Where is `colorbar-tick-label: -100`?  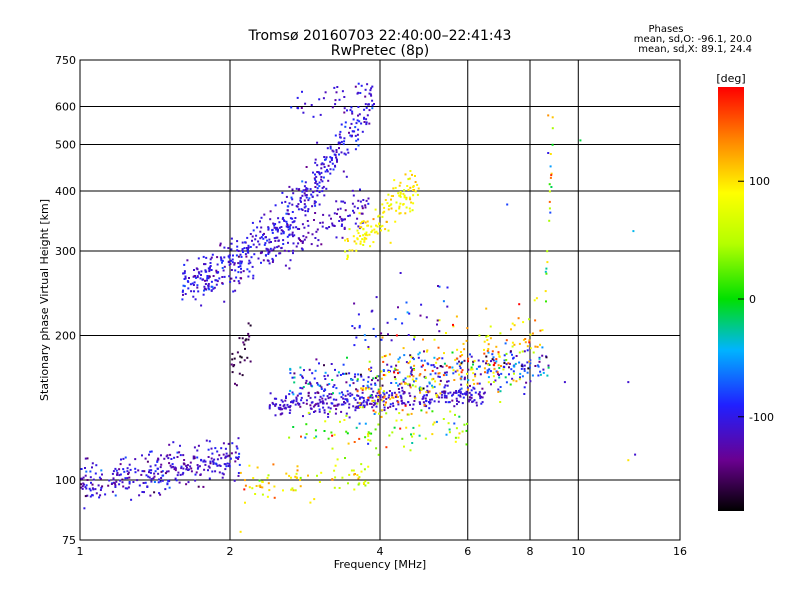 colorbar-tick-label: -100 is located at coordinates (761, 417).